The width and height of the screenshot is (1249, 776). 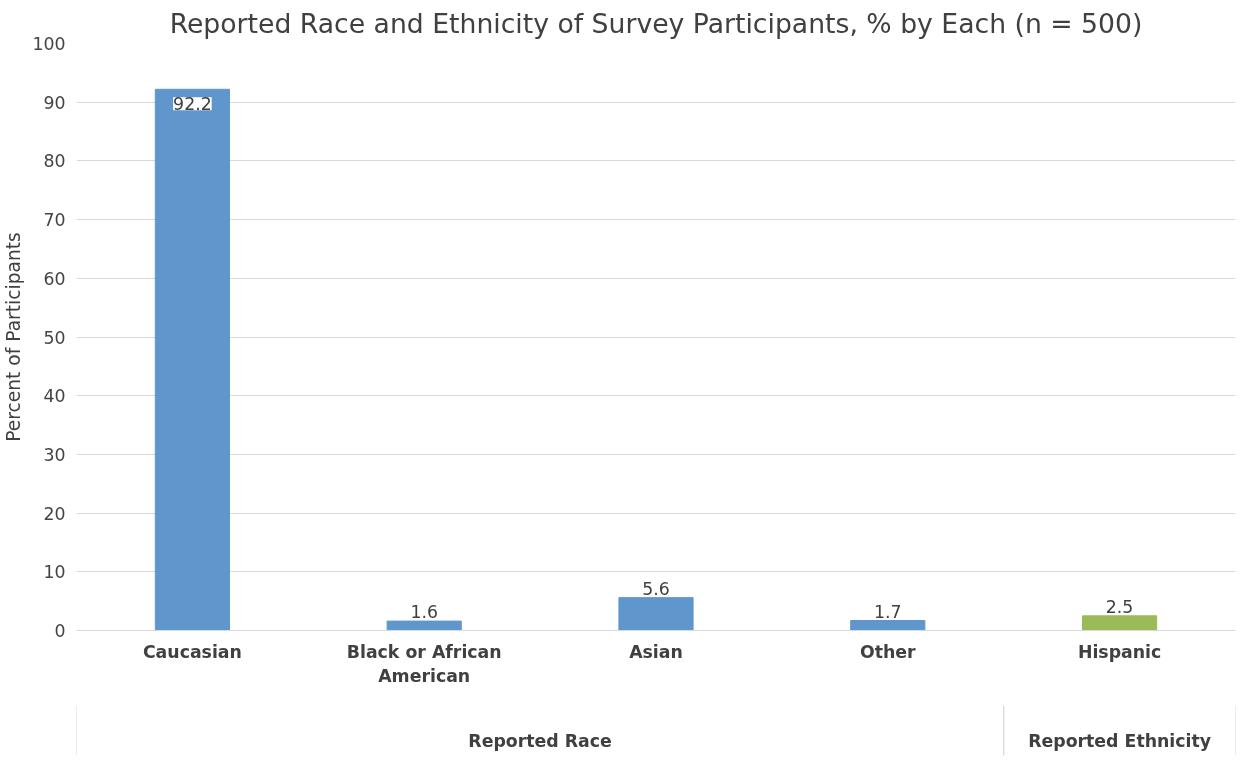 I want to click on y-tick-label: 10, so click(x=54, y=572).